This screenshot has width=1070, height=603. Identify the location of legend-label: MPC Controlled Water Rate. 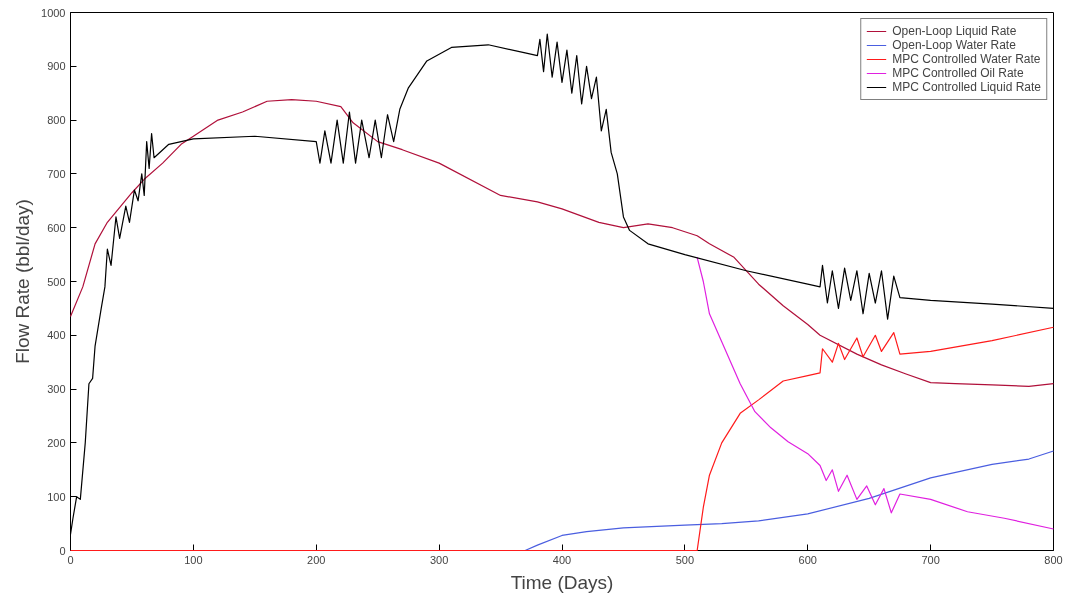
(966, 59).